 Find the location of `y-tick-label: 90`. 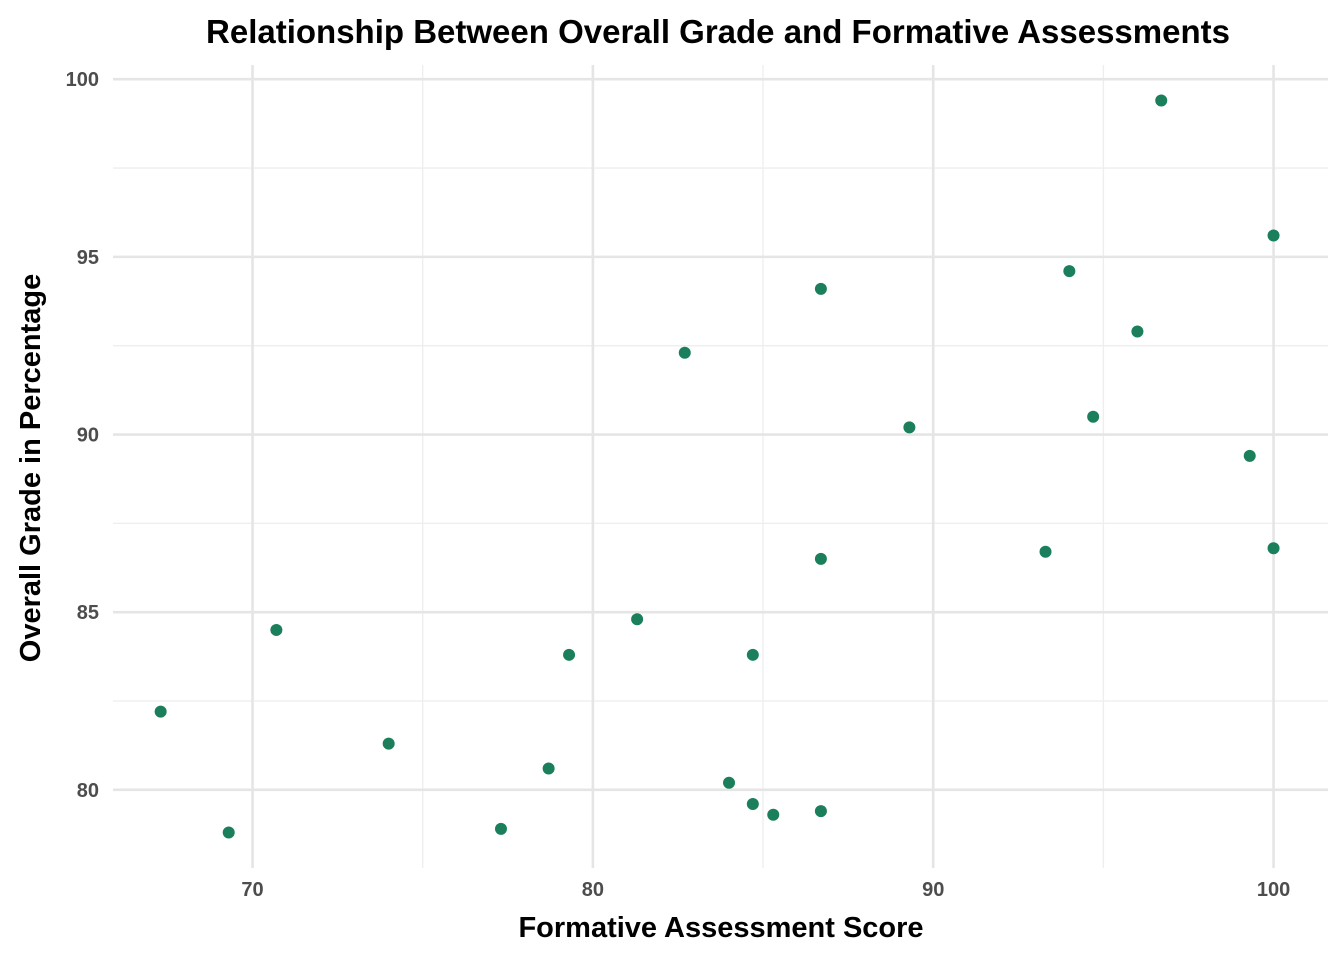

y-tick-label: 90 is located at coordinates (88, 436).